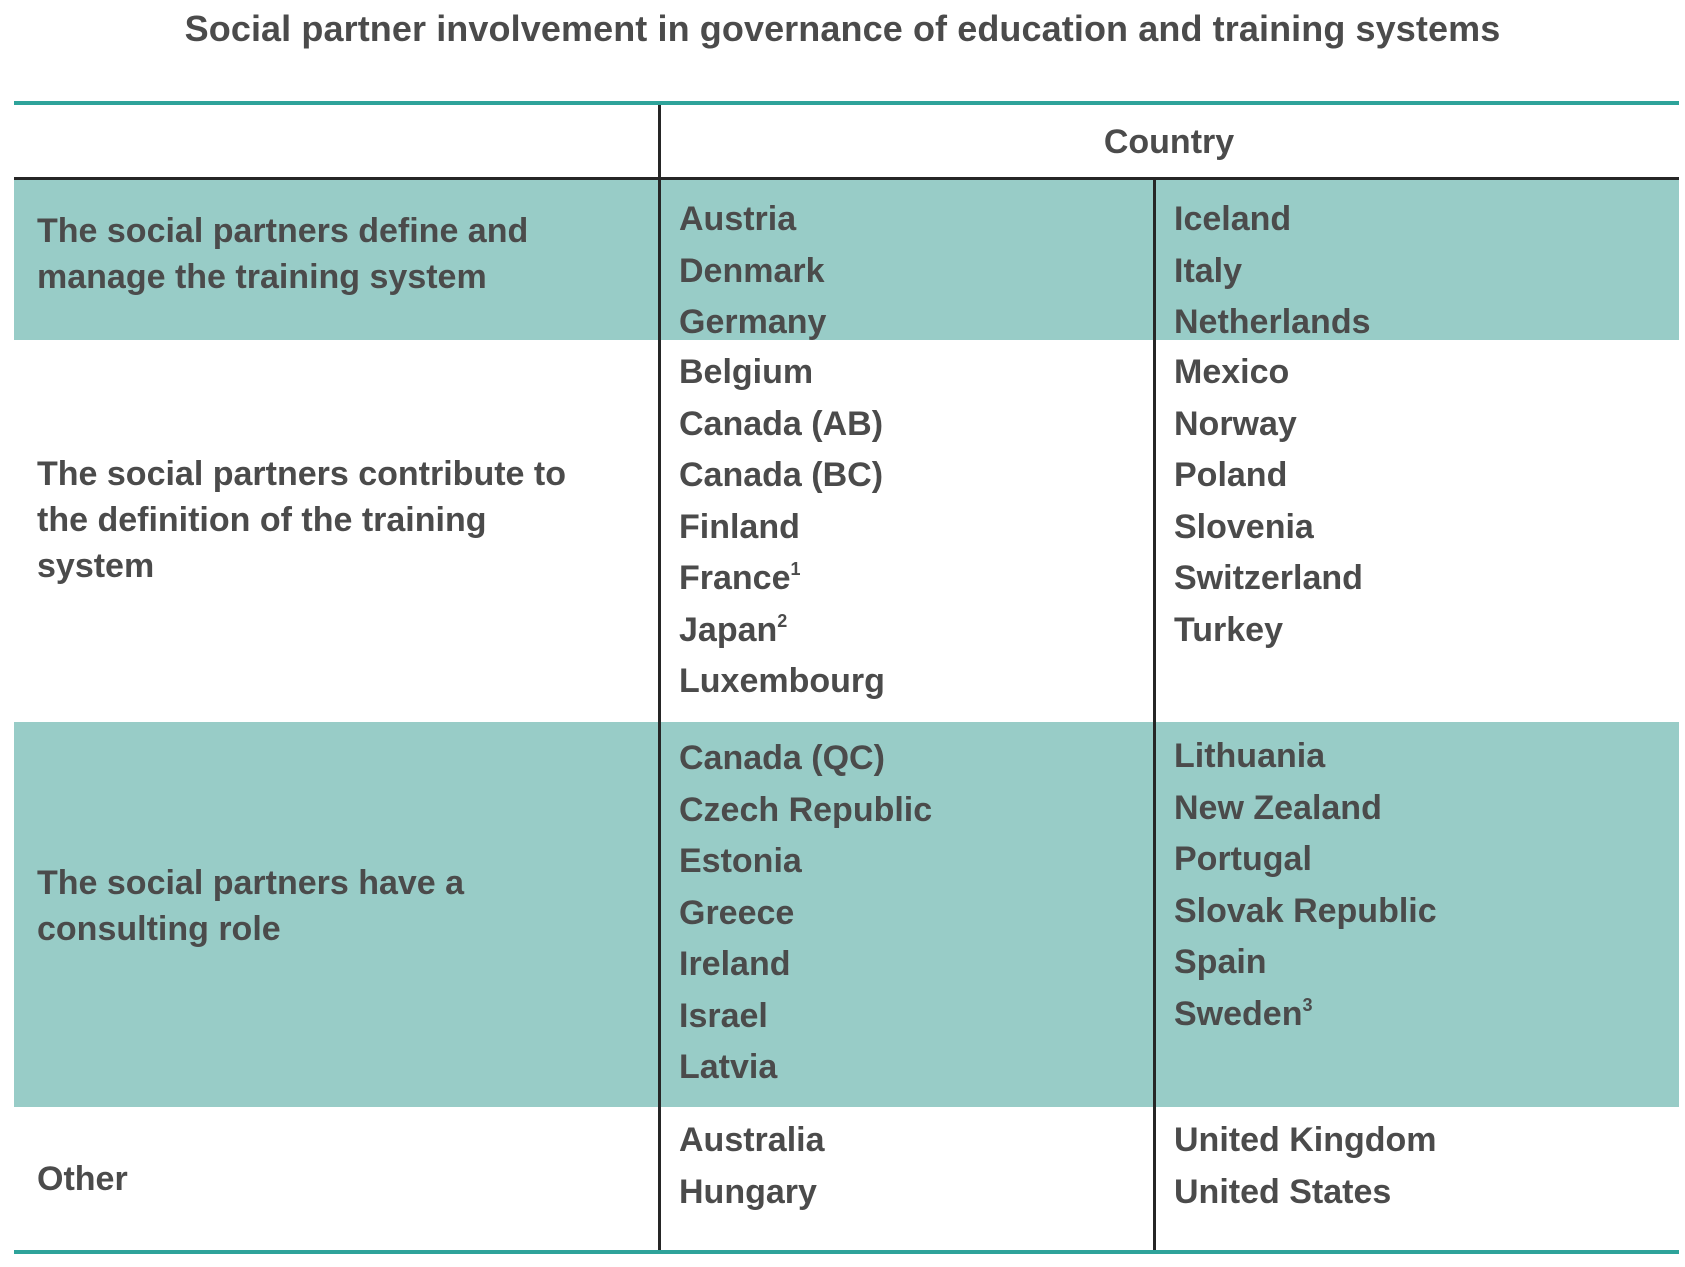 The image size is (1685, 1267). I want to click on country-name: Portugal, so click(1305, 860).